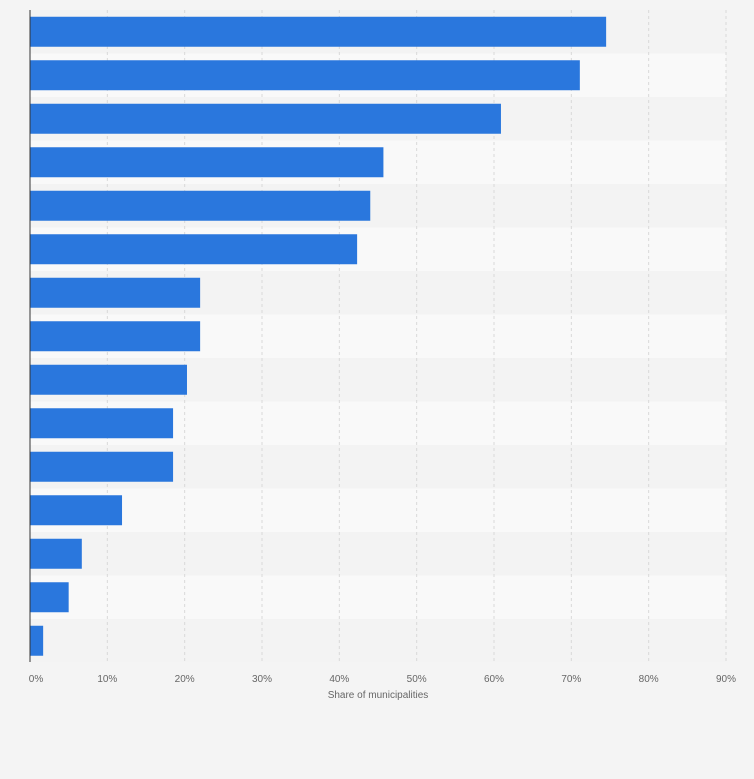 This screenshot has width=754, height=779. I want to click on x-tick-label: 70%, so click(571, 679).